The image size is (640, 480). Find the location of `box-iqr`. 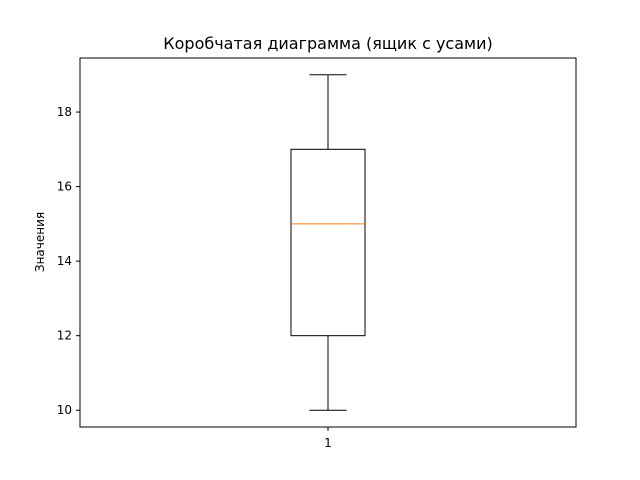

box-iqr is located at coordinates (328, 242).